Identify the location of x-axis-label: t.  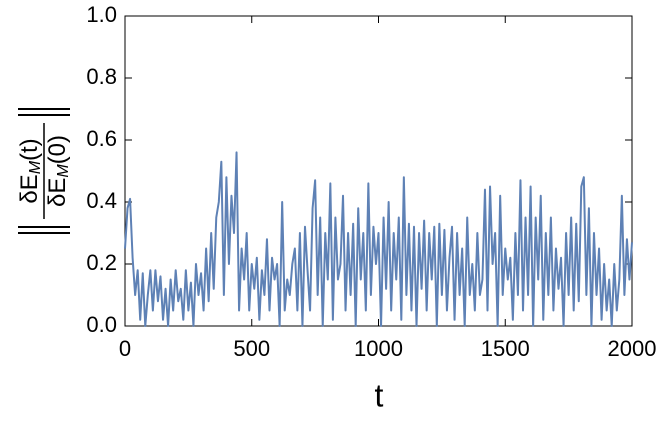
(379, 395).